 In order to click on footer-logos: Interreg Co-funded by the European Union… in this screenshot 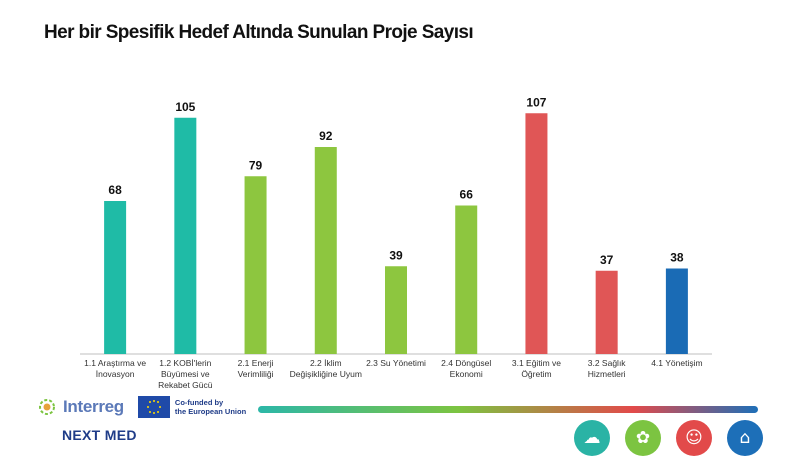, I will do `click(150, 419)`.